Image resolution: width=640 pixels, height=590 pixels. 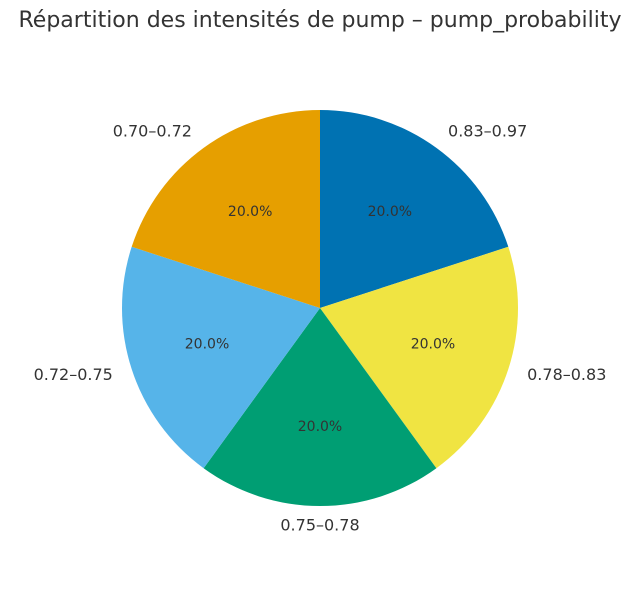 I want to click on slice-label-4: 0.70–0.72, so click(x=152, y=130).